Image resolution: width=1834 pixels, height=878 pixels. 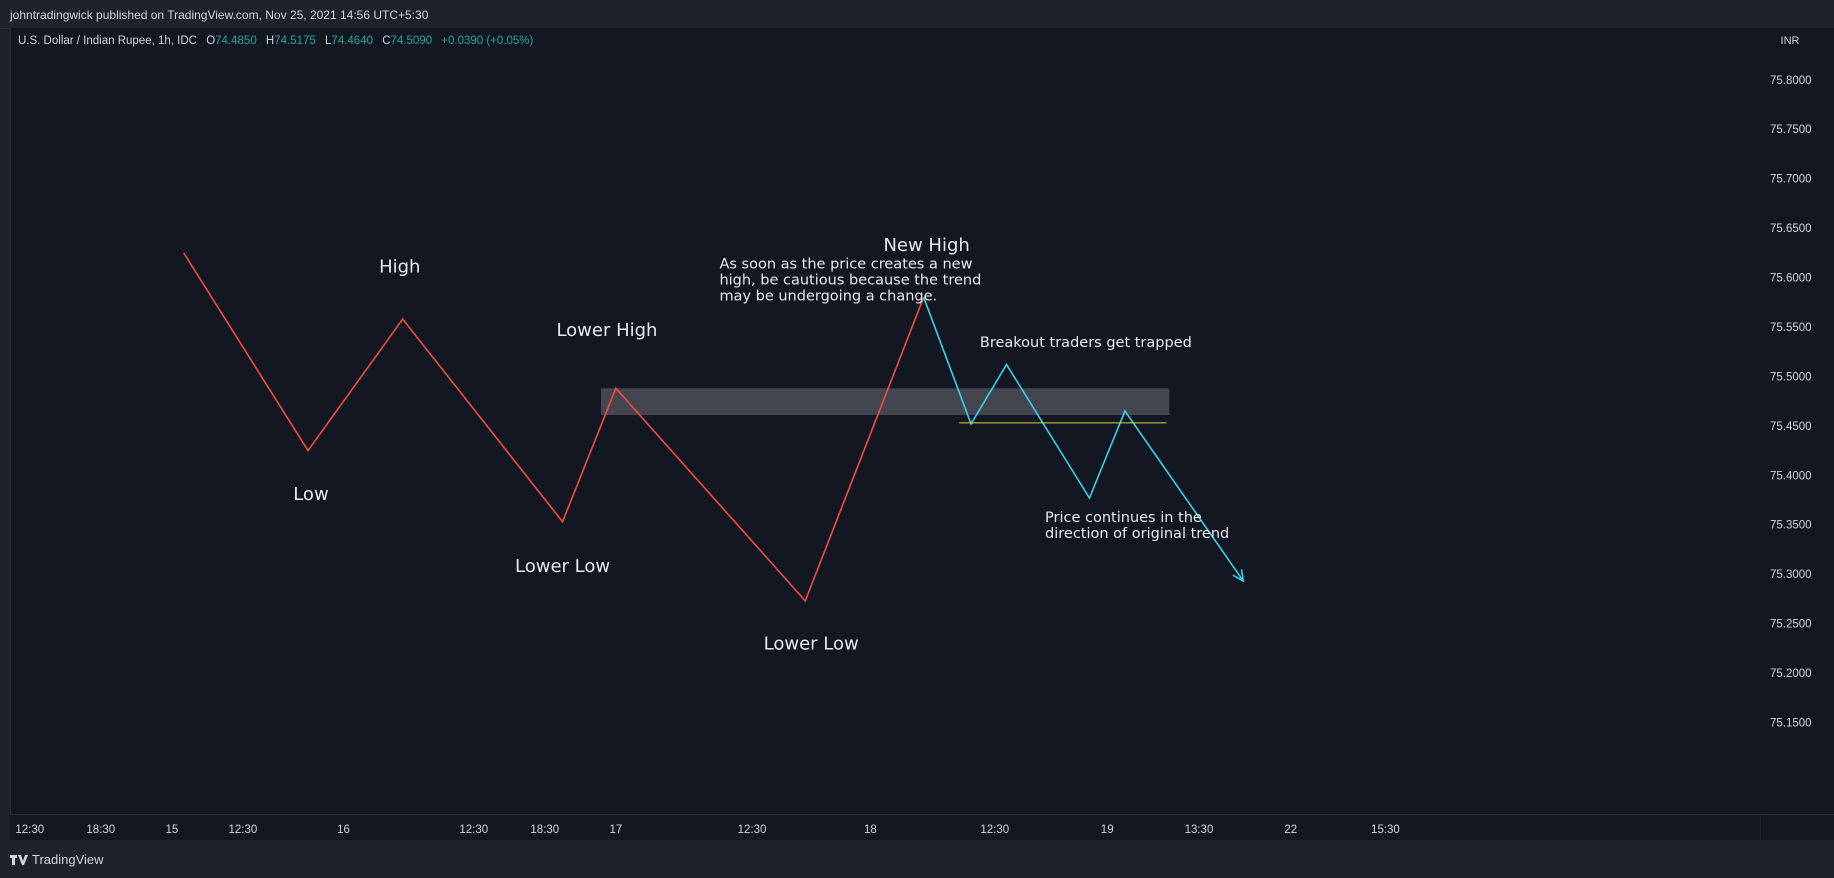 I want to click on annotation-note-line: As soon as the price creates a new, so click(x=845, y=265).